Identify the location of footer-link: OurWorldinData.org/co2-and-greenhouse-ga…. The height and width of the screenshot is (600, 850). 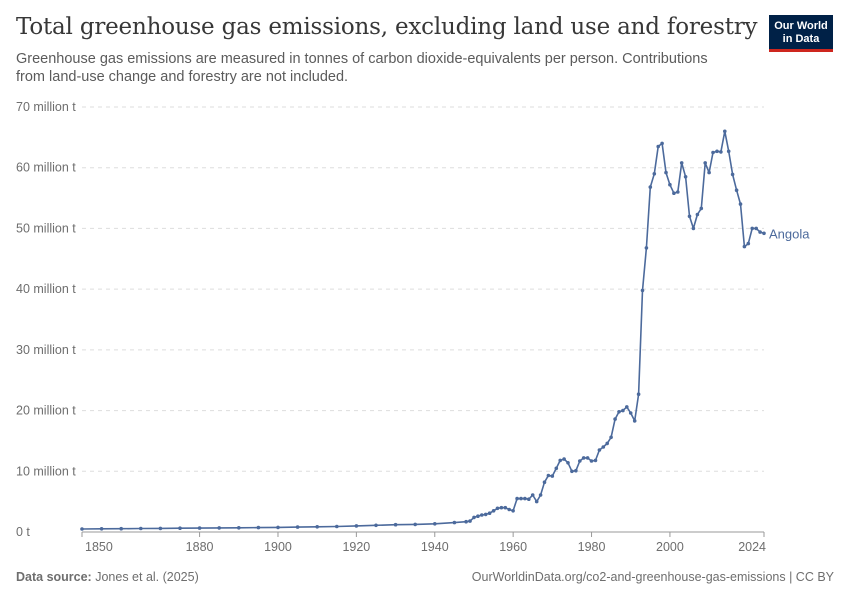
(652, 577).